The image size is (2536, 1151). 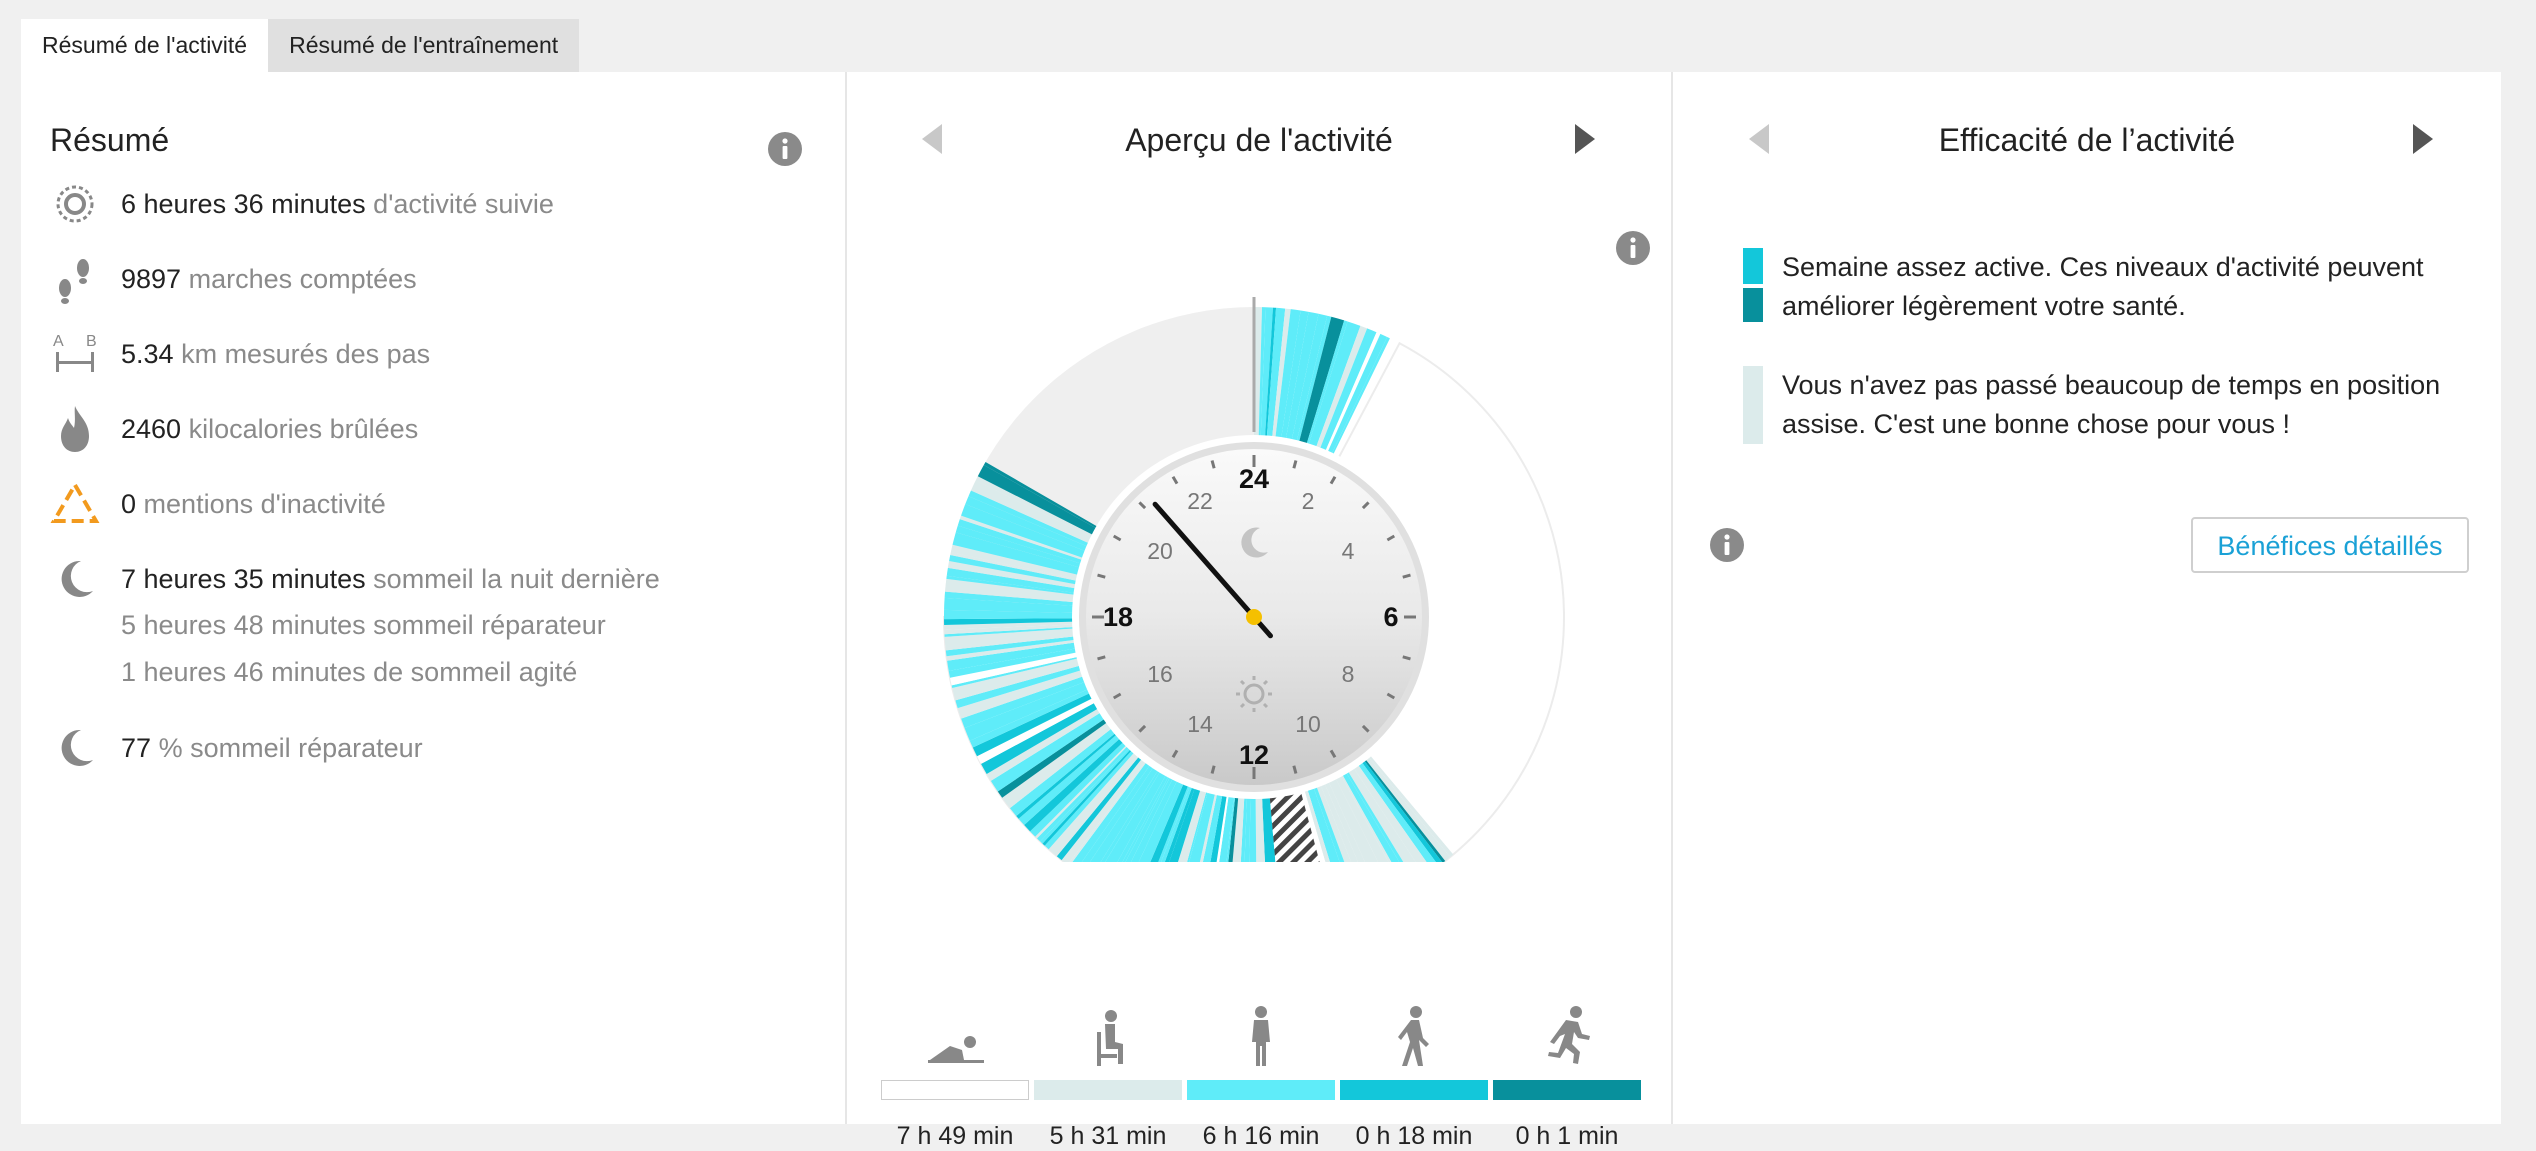 I want to click on sleep-quality-value: 77, so click(x=136, y=747).